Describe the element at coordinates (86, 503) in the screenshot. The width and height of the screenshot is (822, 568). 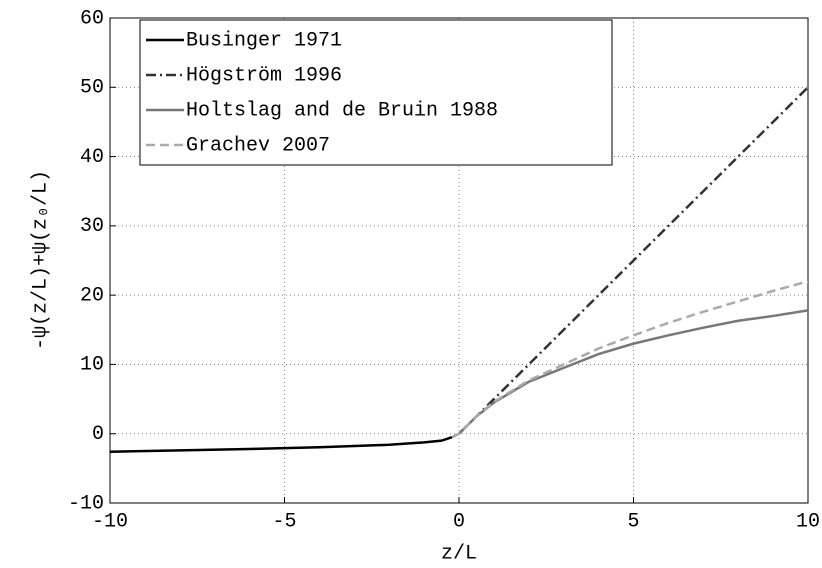
I see `y-tick-label: -10` at that location.